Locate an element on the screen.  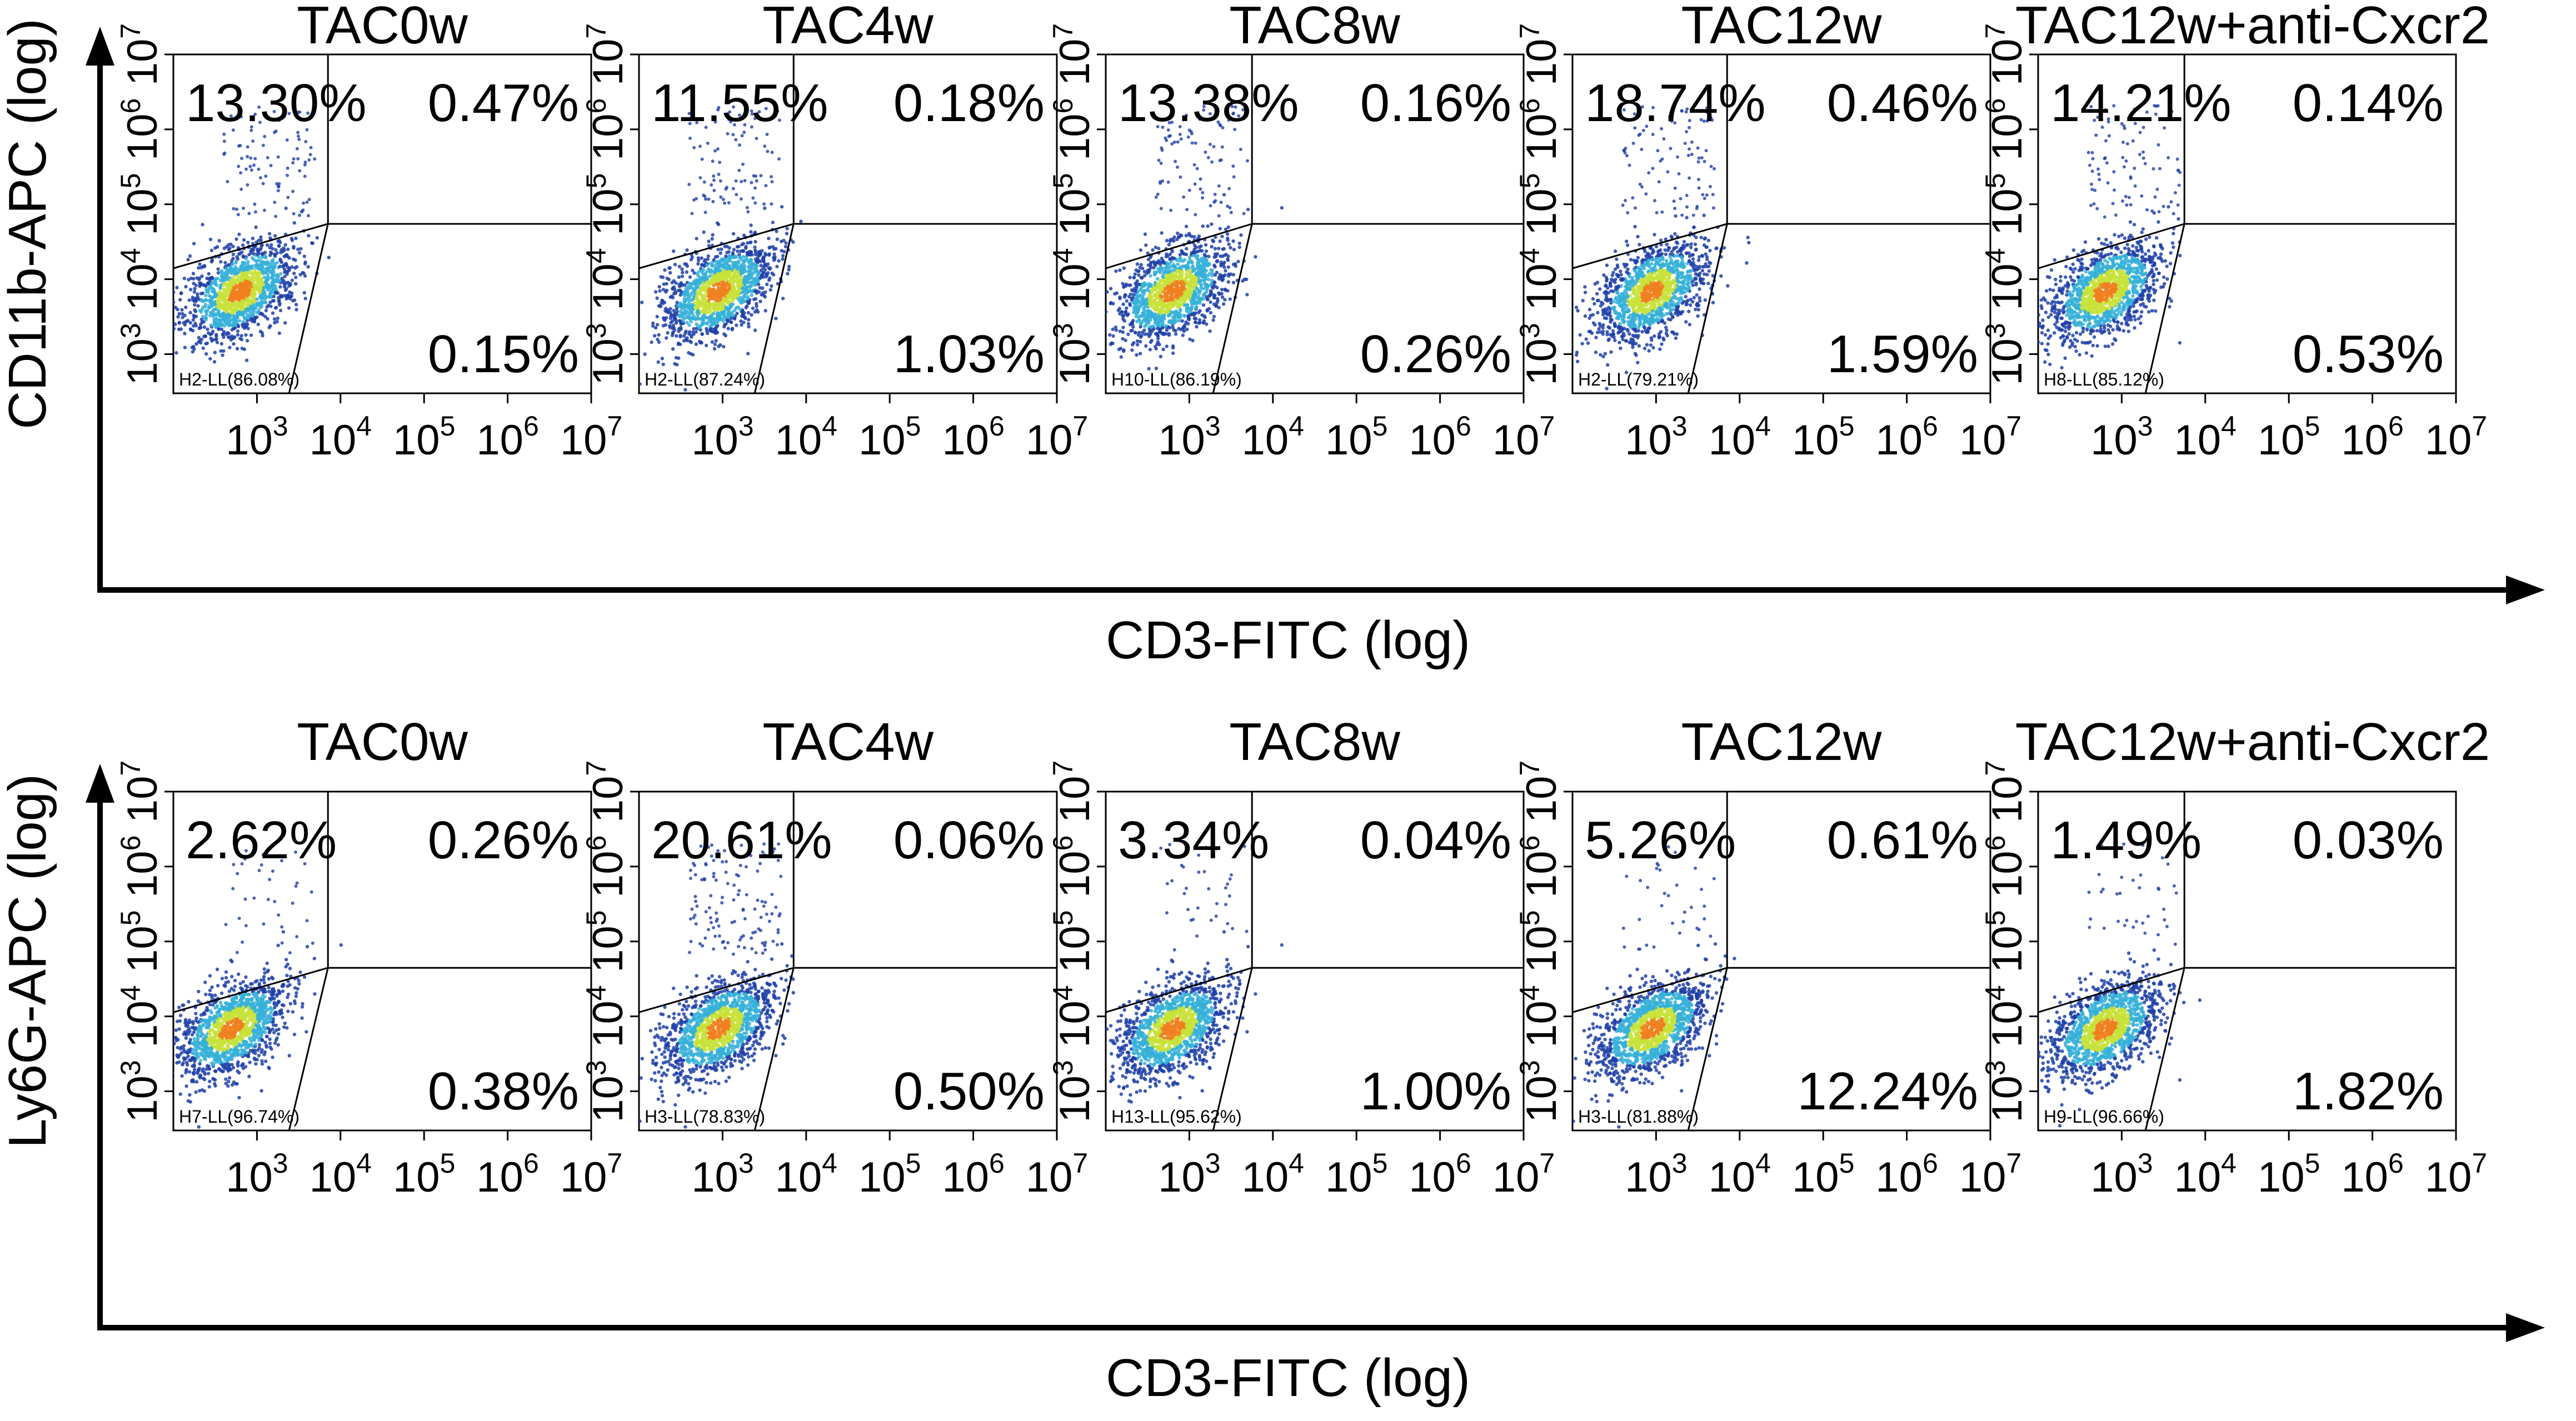
gate-label-lower-left: H8-LL(85.12%) is located at coordinates (2104, 379).